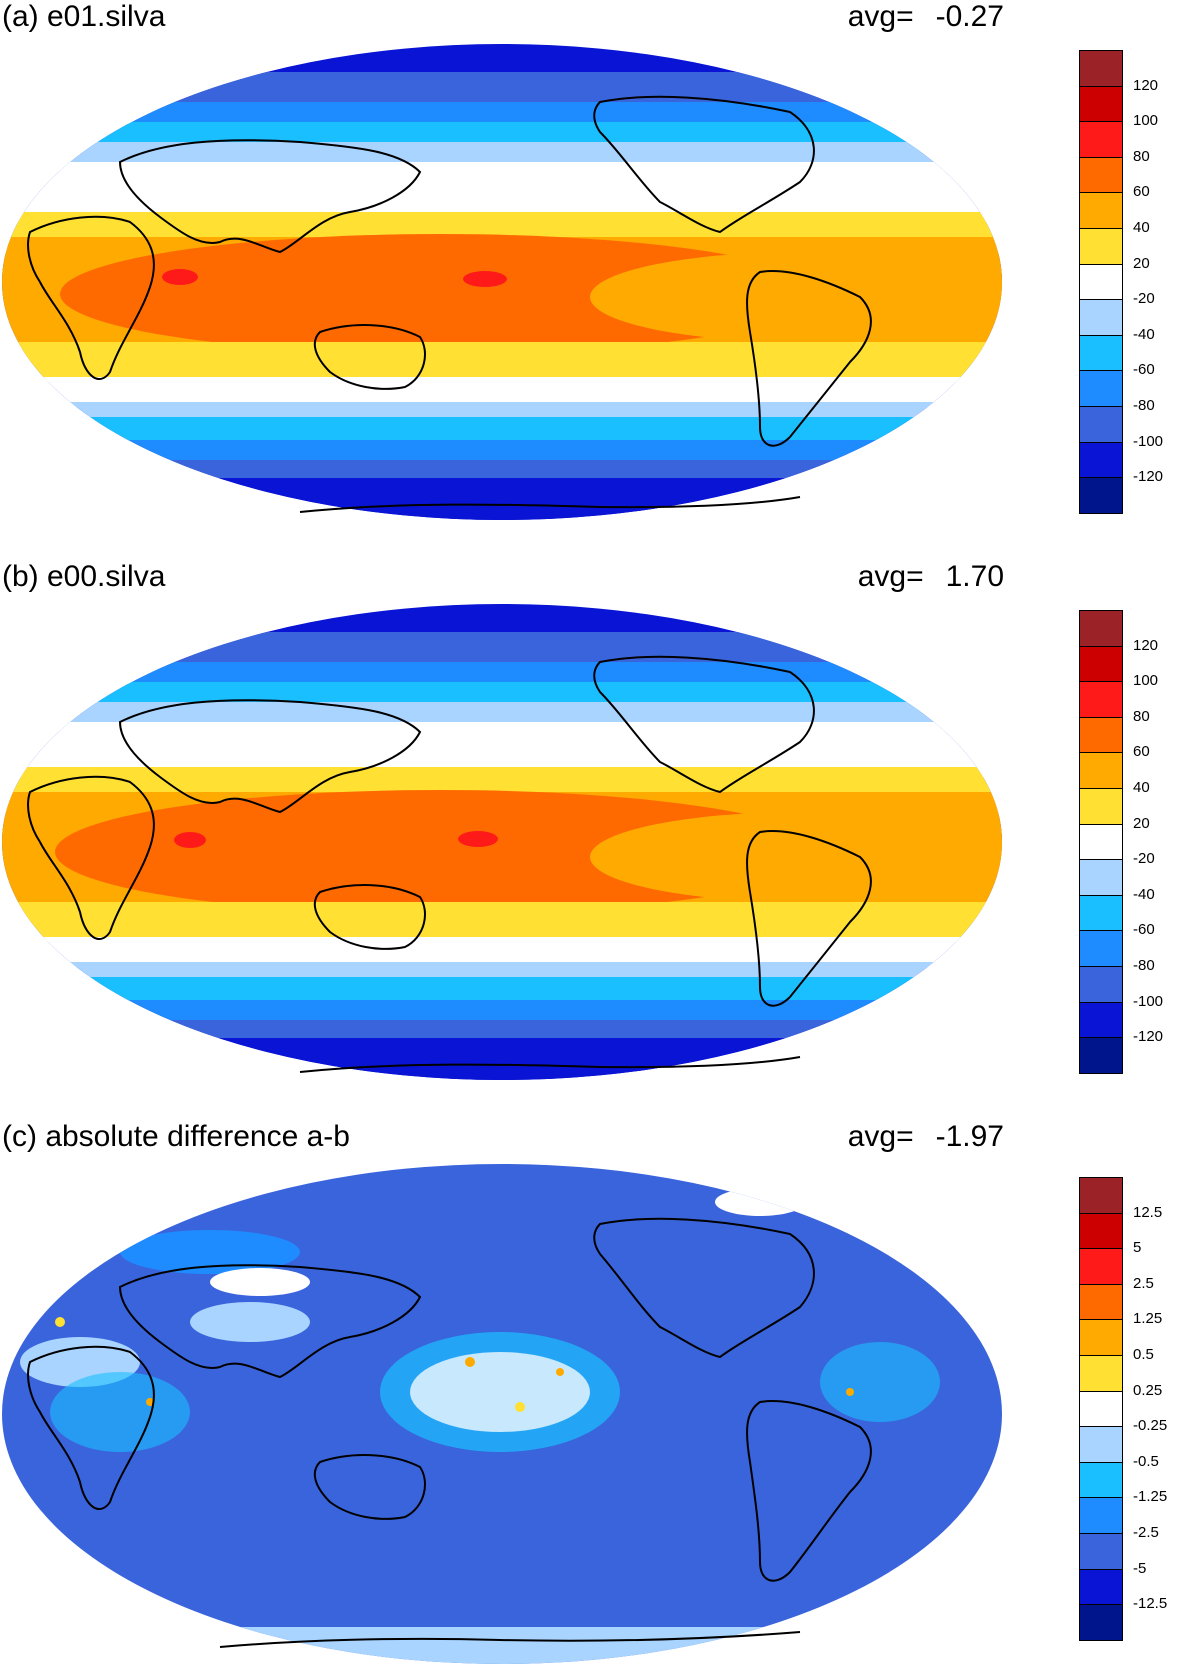 Image resolution: width=1194 pixels, height=1677 pixels. What do you see at coordinates (974, 576) in the screenshot?
I see `avg-value: 1.70` at bounding box center [974, 576].